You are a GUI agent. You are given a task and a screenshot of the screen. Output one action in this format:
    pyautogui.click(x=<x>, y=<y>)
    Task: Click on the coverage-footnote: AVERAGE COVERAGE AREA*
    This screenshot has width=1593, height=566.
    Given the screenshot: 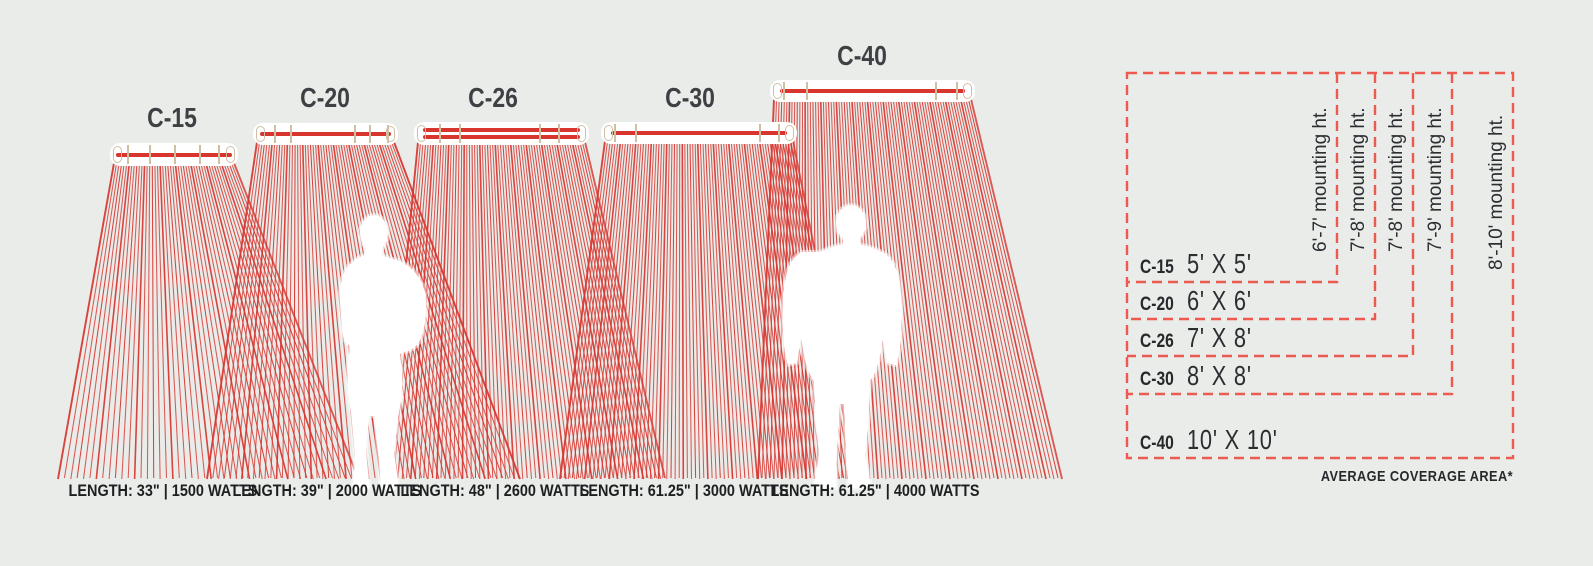 What is the action you would take?
    pyautogui.click(x=1416, y=476)
    